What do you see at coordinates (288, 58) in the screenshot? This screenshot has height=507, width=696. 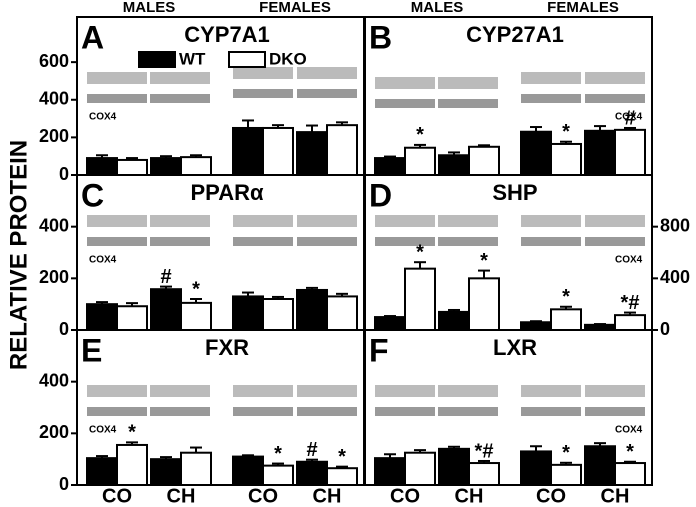 I see `legend-label: DKO` at bounding box center [288, 58].